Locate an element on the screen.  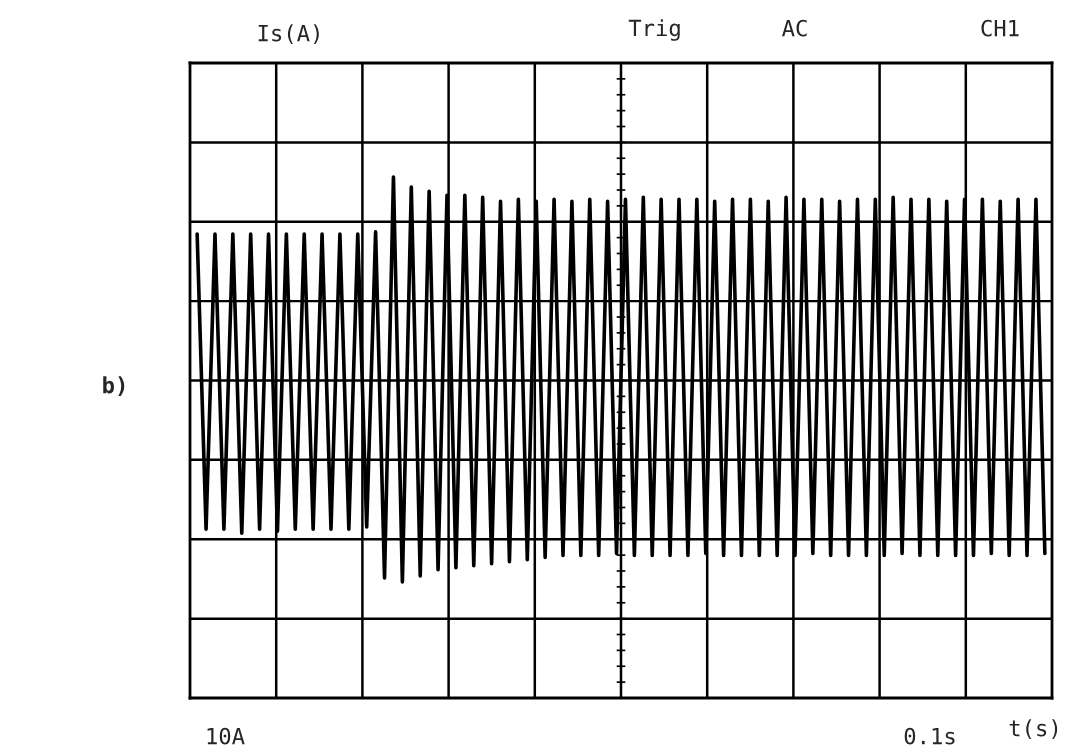
text: t(s) is located at coordinates (1033, 729).